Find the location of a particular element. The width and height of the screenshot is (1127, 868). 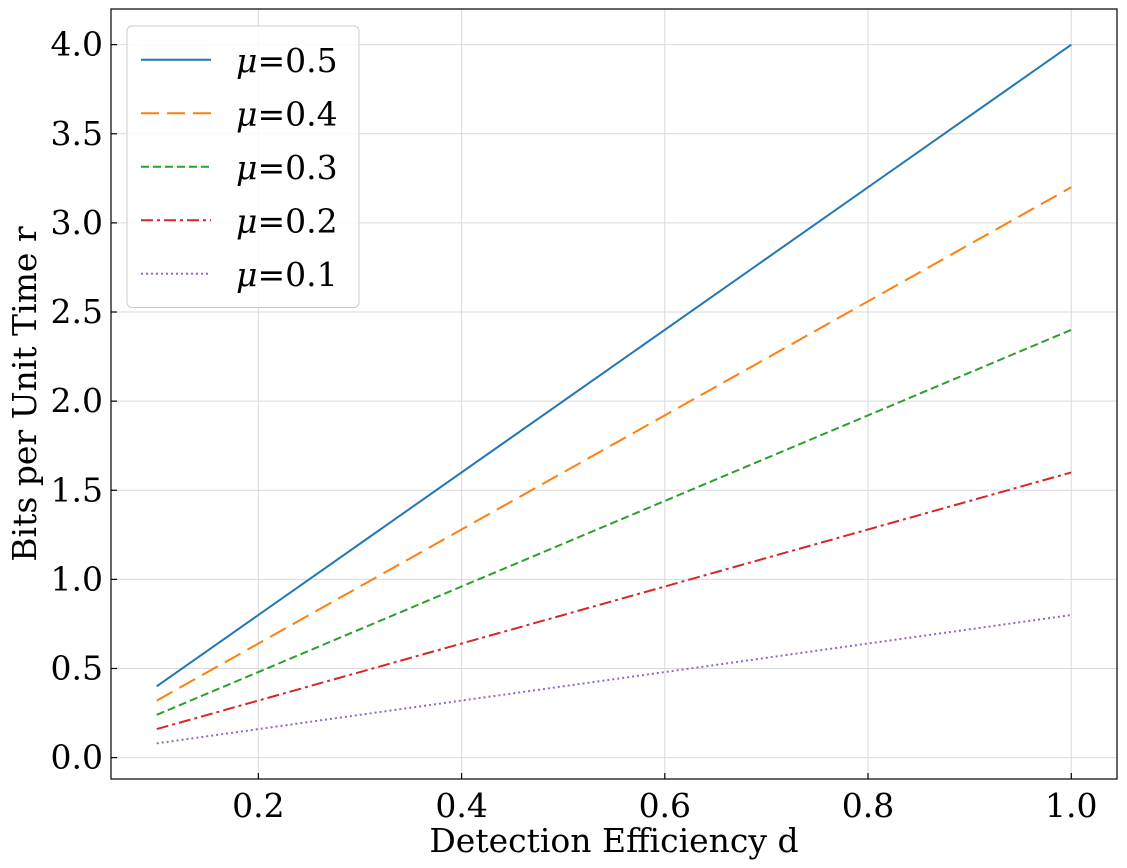

legend-label: μ=0.2 is located at coordinates (287, 220).